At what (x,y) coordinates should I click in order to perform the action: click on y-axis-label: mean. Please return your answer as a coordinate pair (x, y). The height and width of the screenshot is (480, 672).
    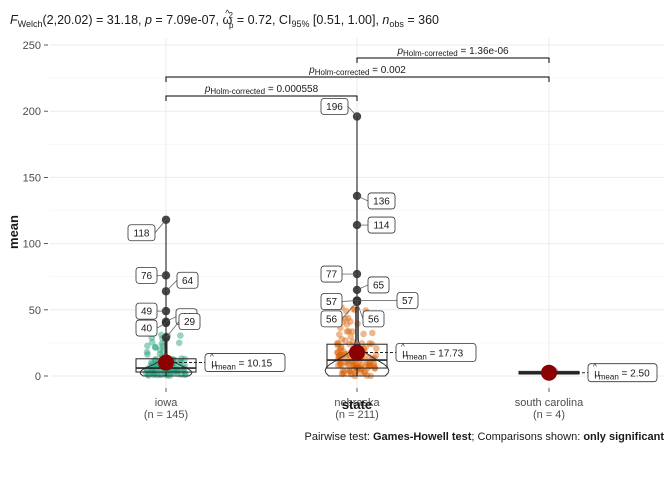
    Looking at the image, I should click on (13, 232).